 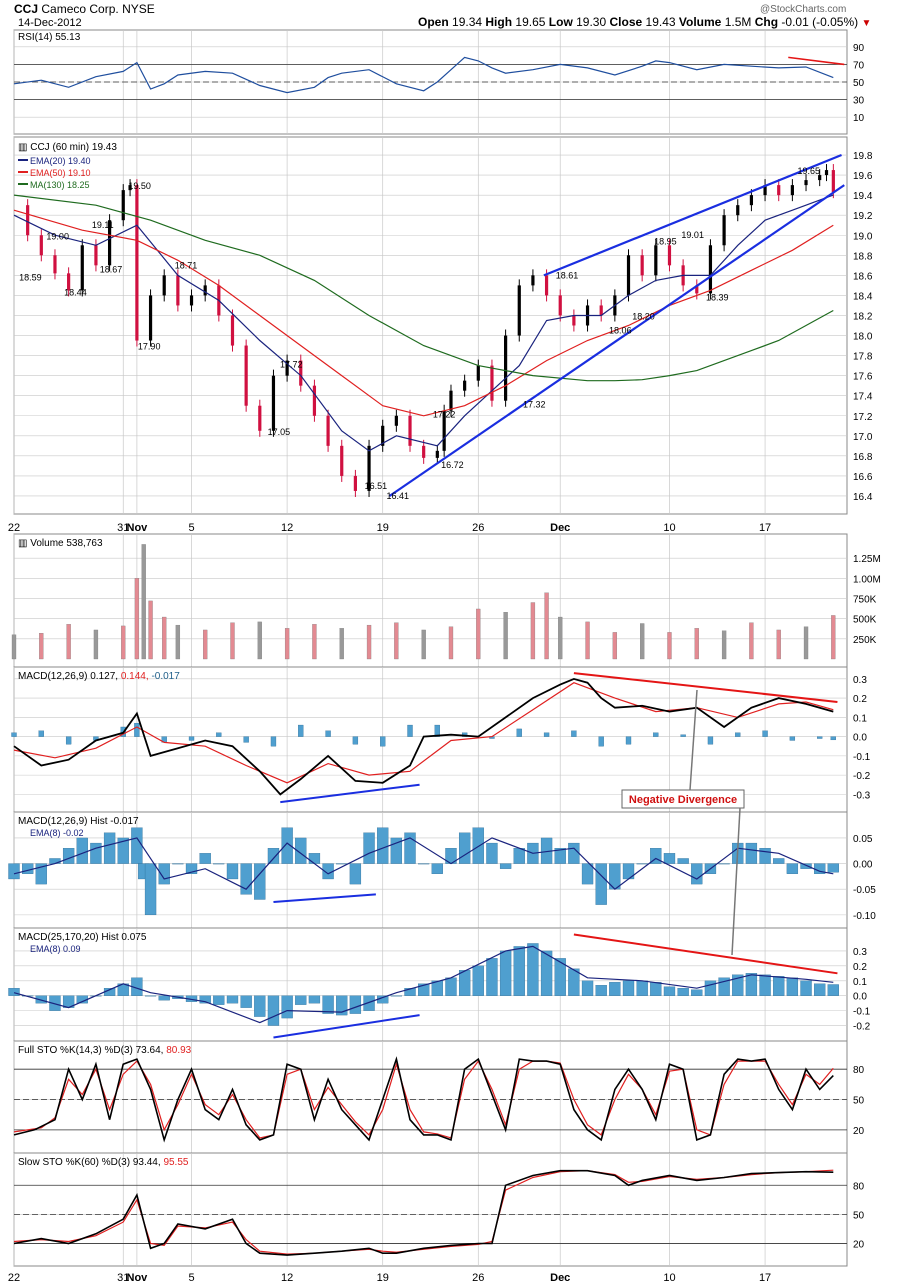 I want to click on close-label: Close, so click(x=626, y=22).